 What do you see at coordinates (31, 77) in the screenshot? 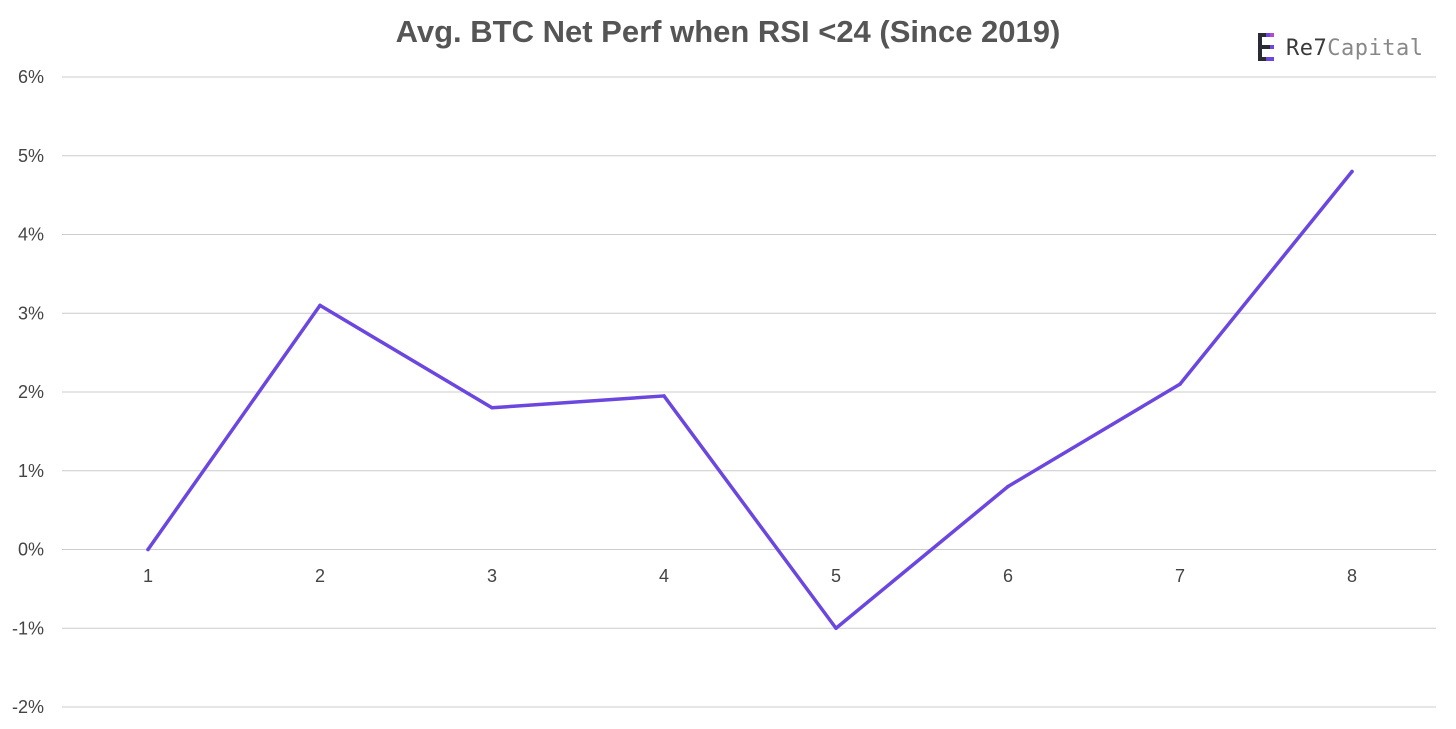
I see `y-tick-label: 6%` at bounding box center [31, 77].